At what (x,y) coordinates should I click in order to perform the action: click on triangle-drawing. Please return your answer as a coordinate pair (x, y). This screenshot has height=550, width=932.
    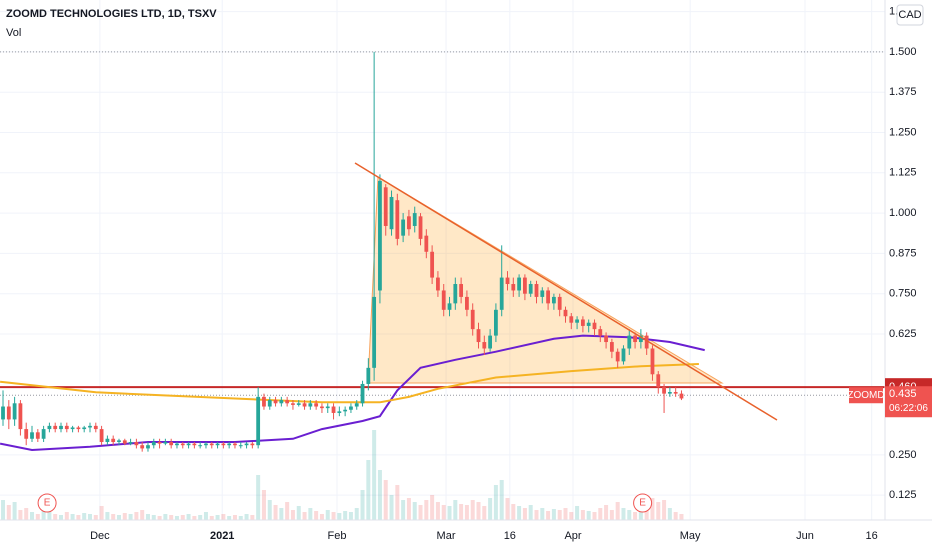
    Looking at the image, I should click on (545, 280).